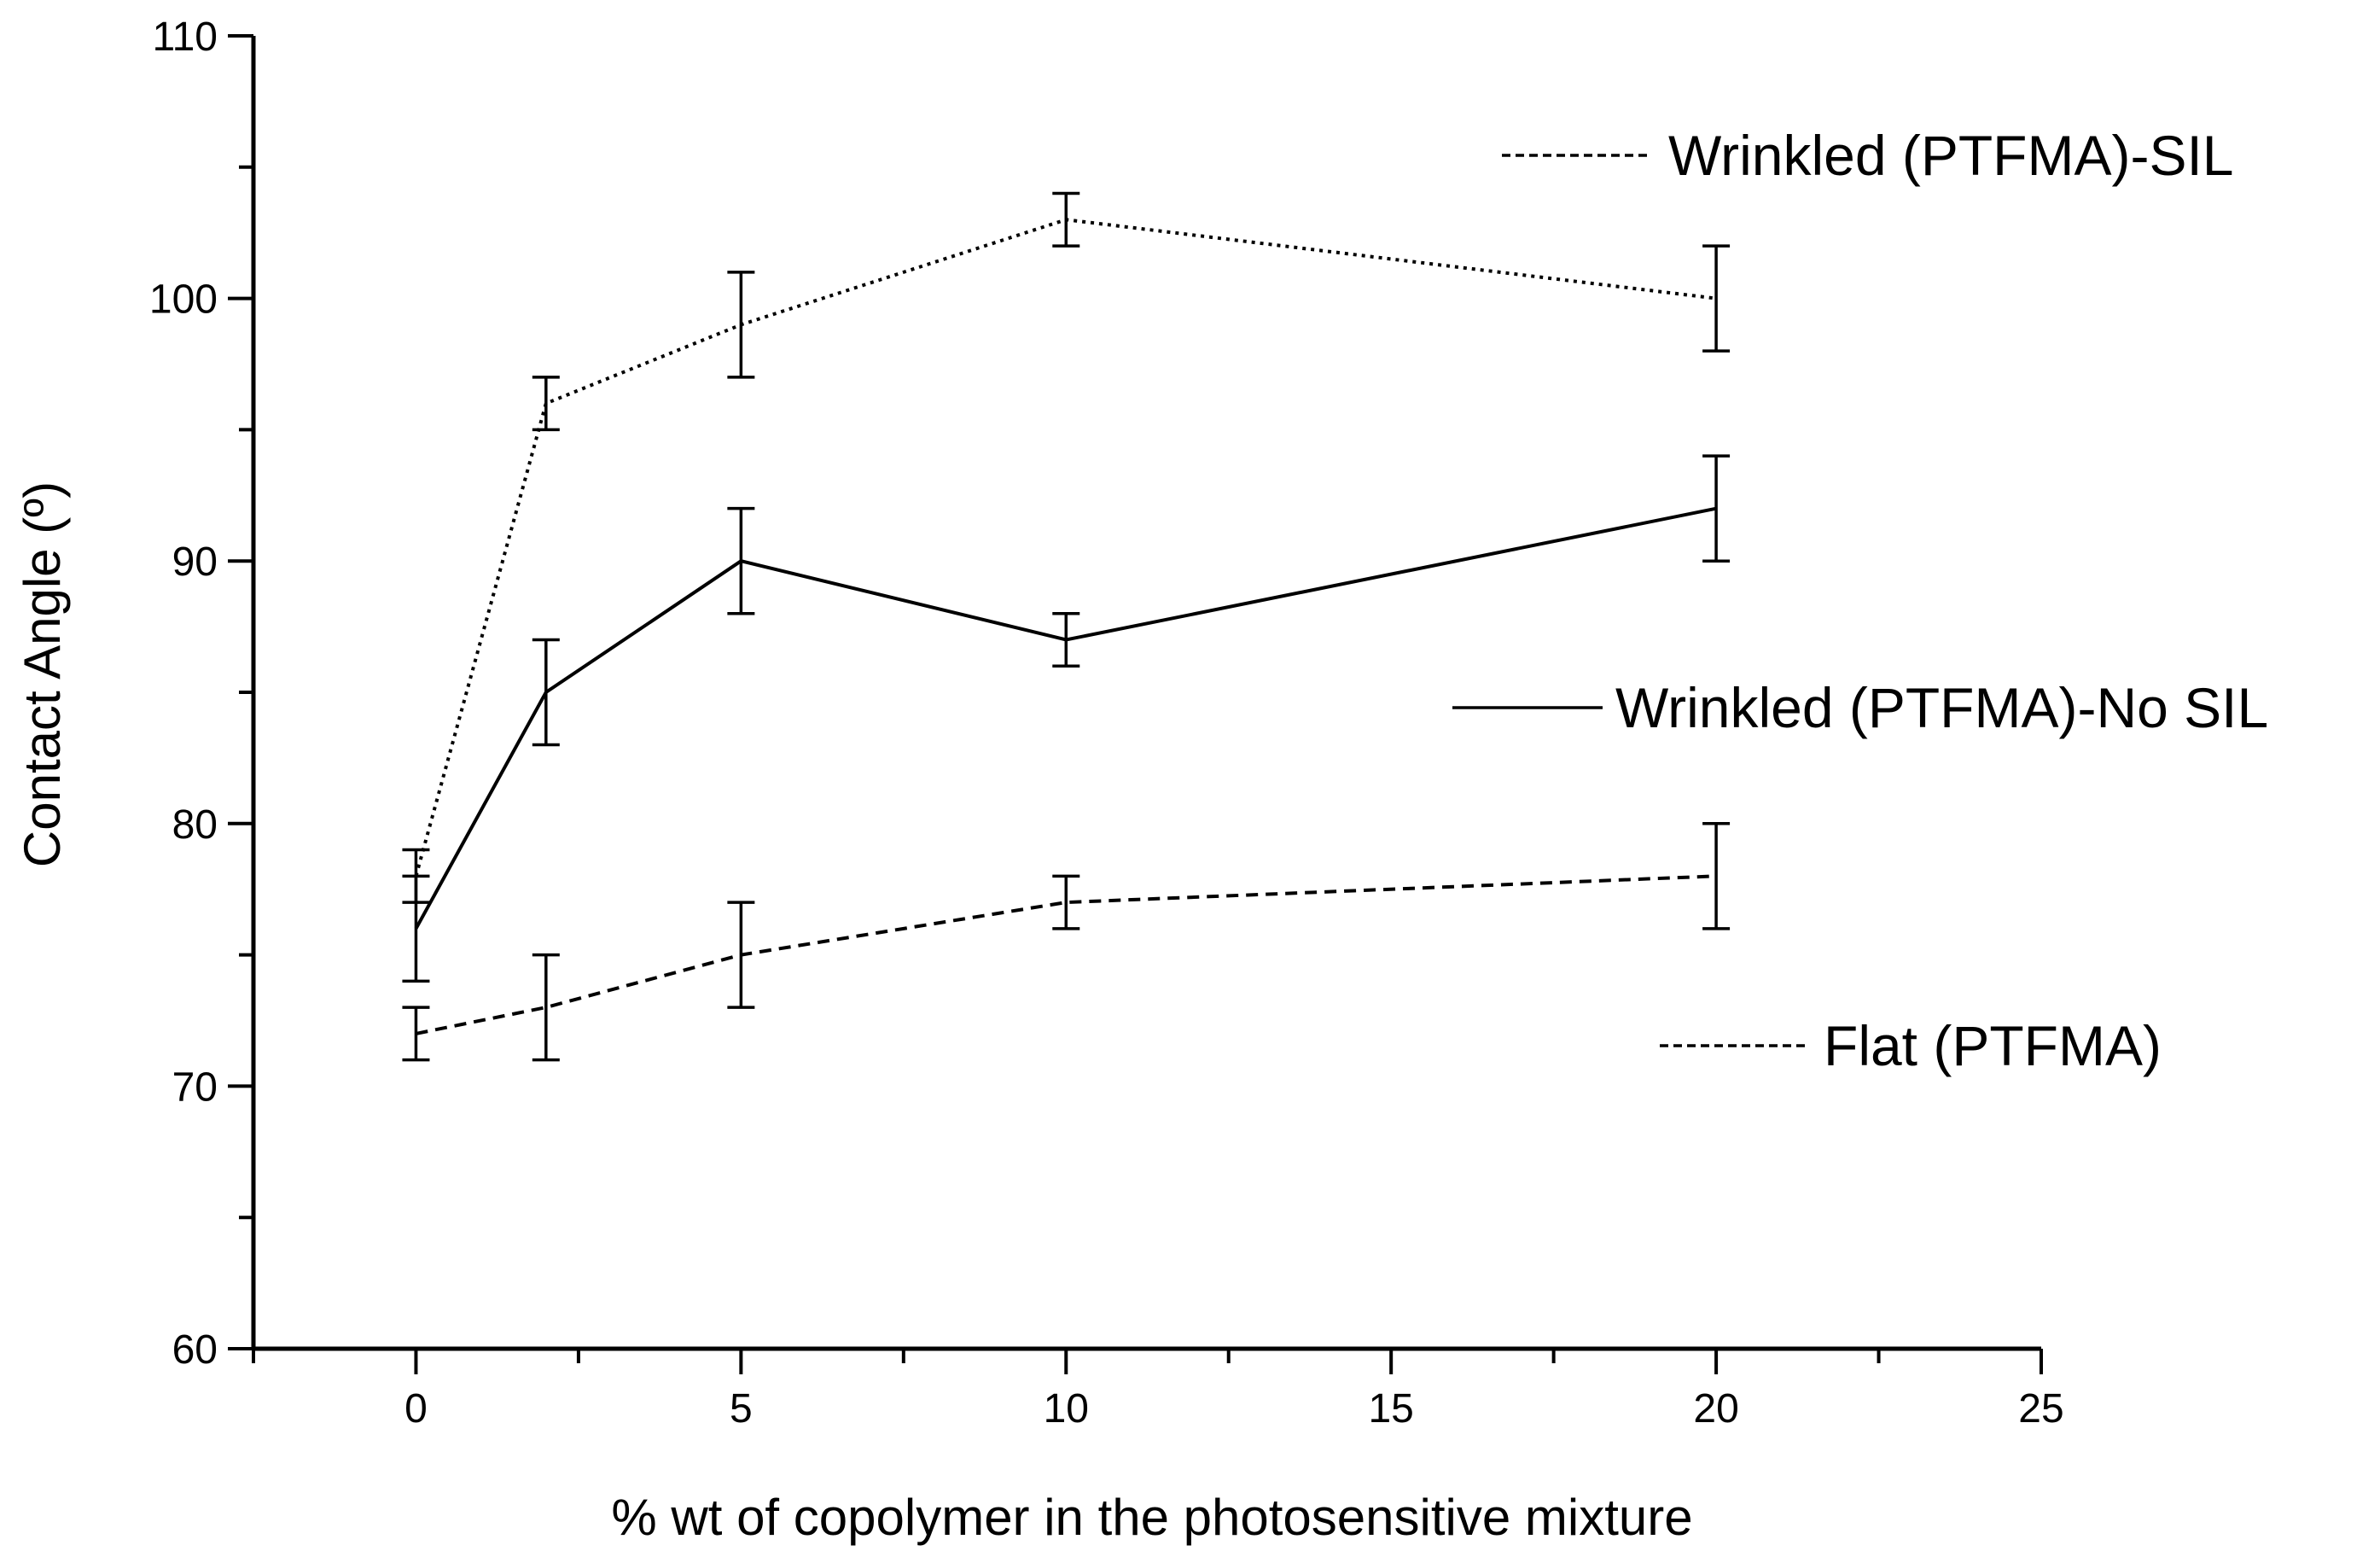  What do you see at coordinates (195, 1087) in the screenshot?
I see `y-tick-label: 70` at bounding box center [195, 1087].